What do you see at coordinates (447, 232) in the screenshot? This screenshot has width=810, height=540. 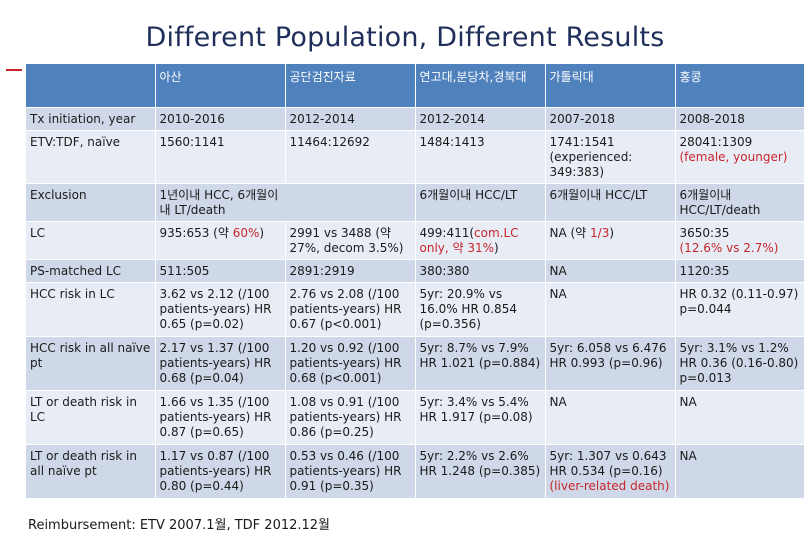 I see `cell-text: 499:411(` at bounding box center [447, 232].